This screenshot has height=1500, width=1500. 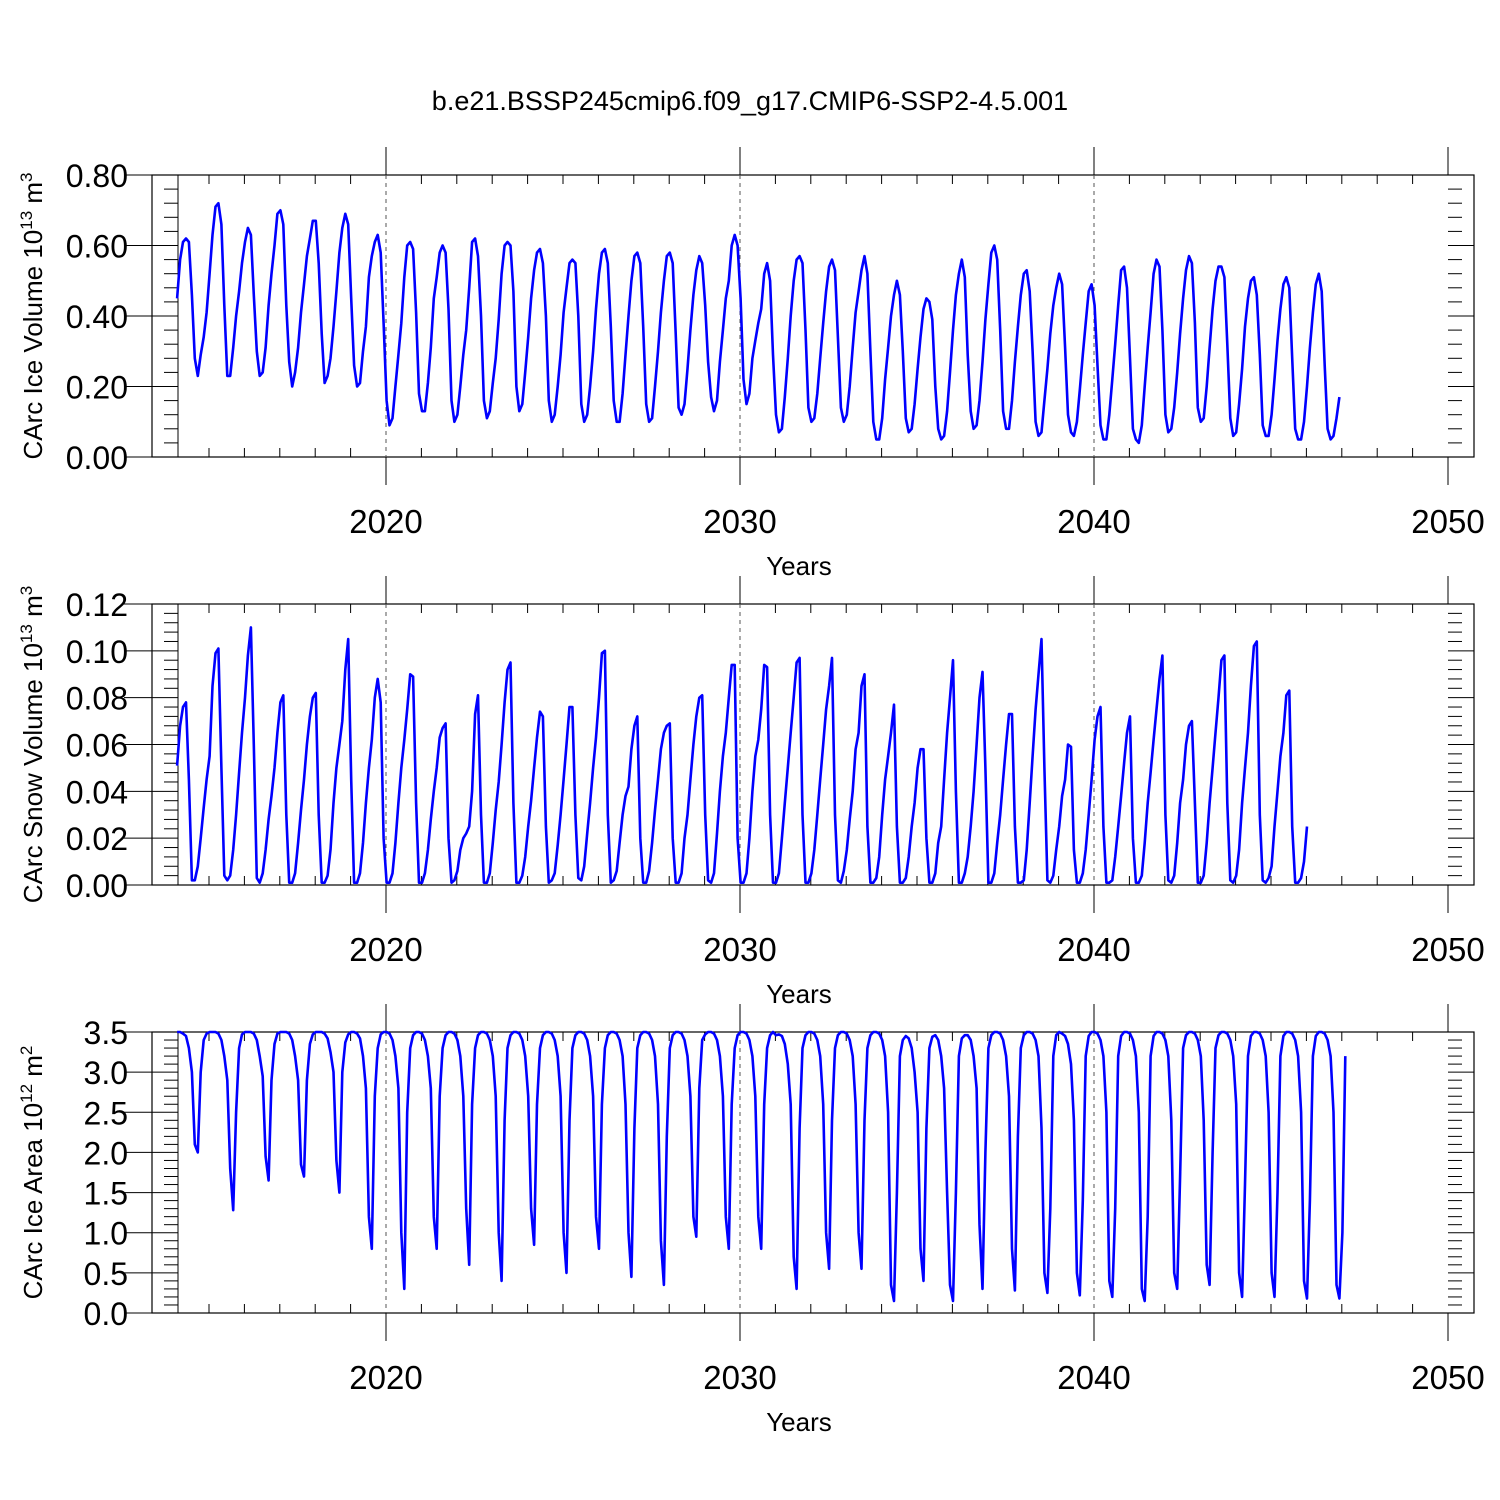 I want to click on y-tick-label: 0.5, so click(x=106, y=1274).